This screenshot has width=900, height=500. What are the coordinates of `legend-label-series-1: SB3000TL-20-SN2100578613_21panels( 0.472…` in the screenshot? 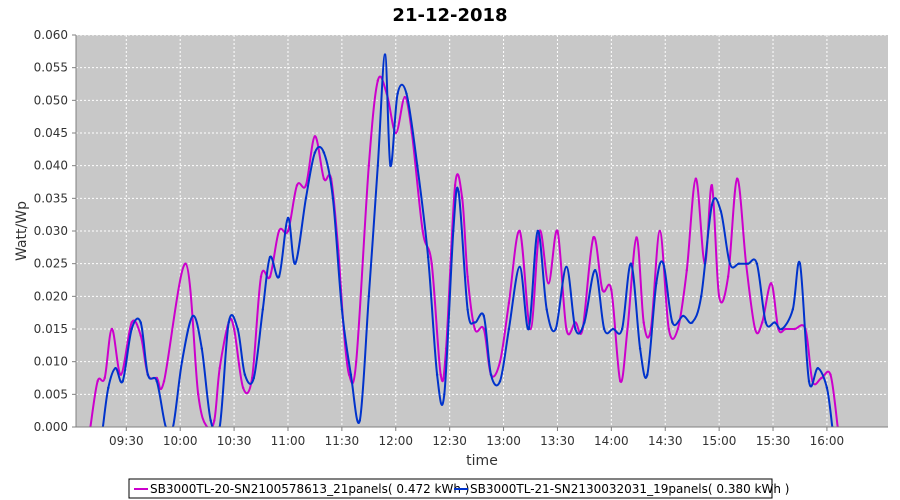 It's located at (309, 489).